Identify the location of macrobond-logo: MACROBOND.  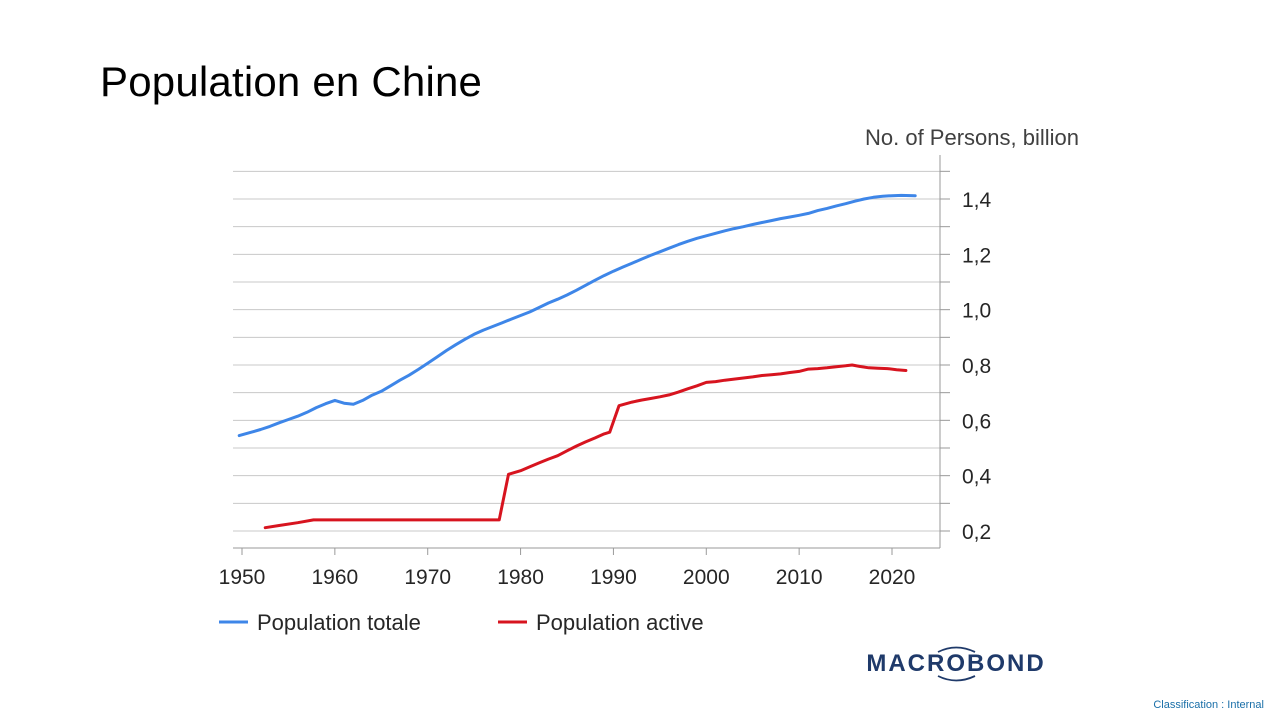
(955, 664).